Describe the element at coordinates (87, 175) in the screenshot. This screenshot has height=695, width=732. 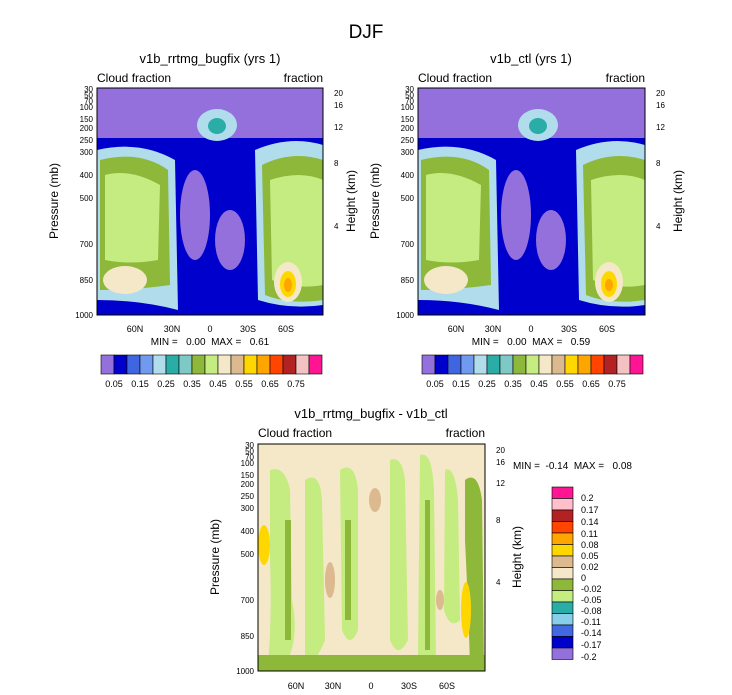
I see `panel-1-ytick: 400` at that location.